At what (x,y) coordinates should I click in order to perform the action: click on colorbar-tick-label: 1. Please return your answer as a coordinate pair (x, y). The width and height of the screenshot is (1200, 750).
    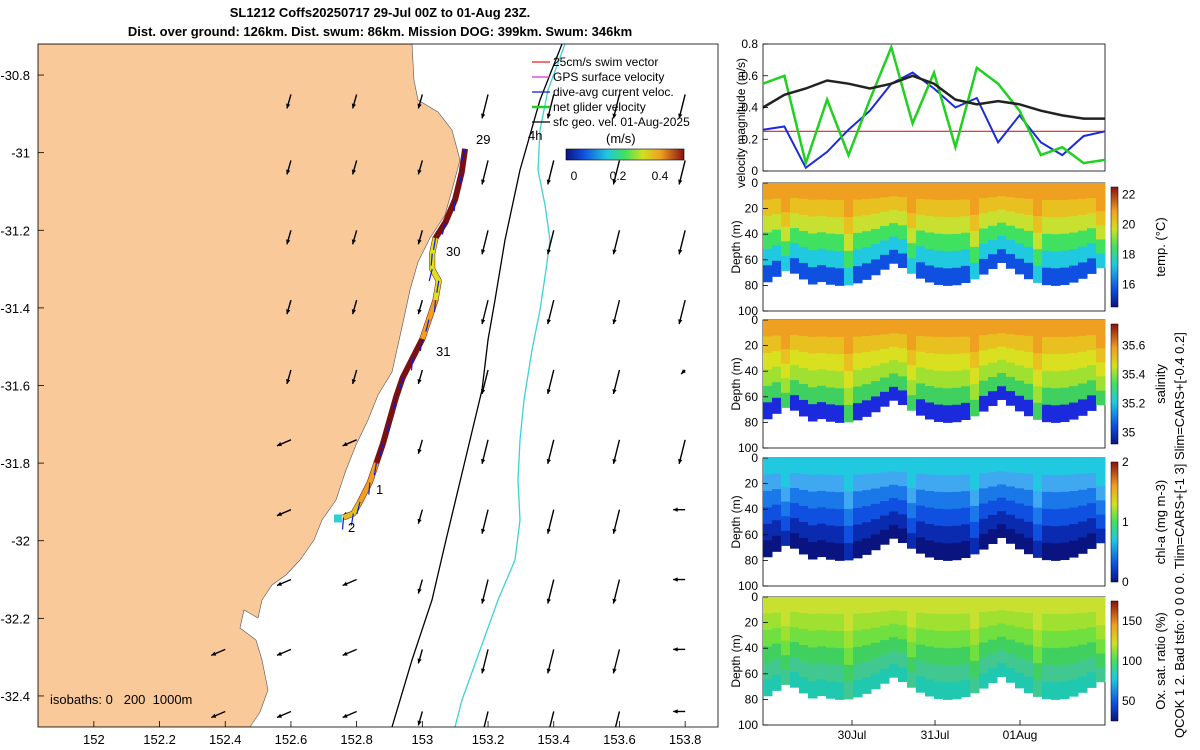
    Looking at the image, I should click on (1125, 522).